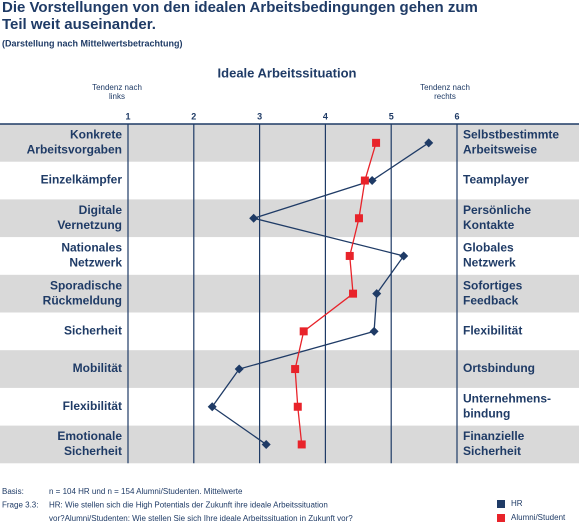  I want to click on legend-label: HR, so click(517, 503).